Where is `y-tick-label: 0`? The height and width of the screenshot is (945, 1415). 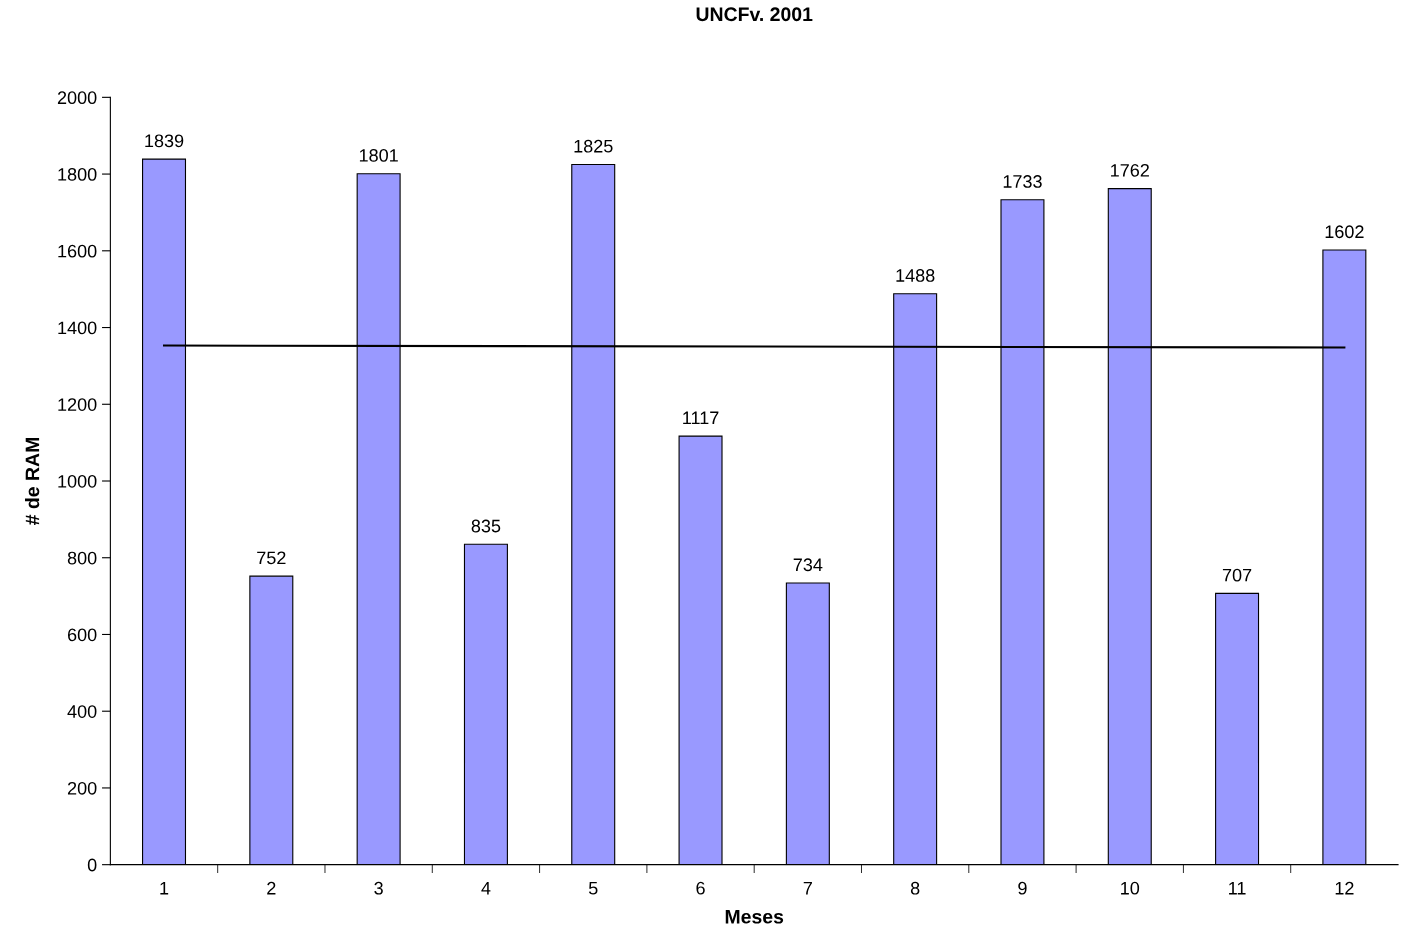 y-tick-label: 0 is located at coordinates (92, 865).